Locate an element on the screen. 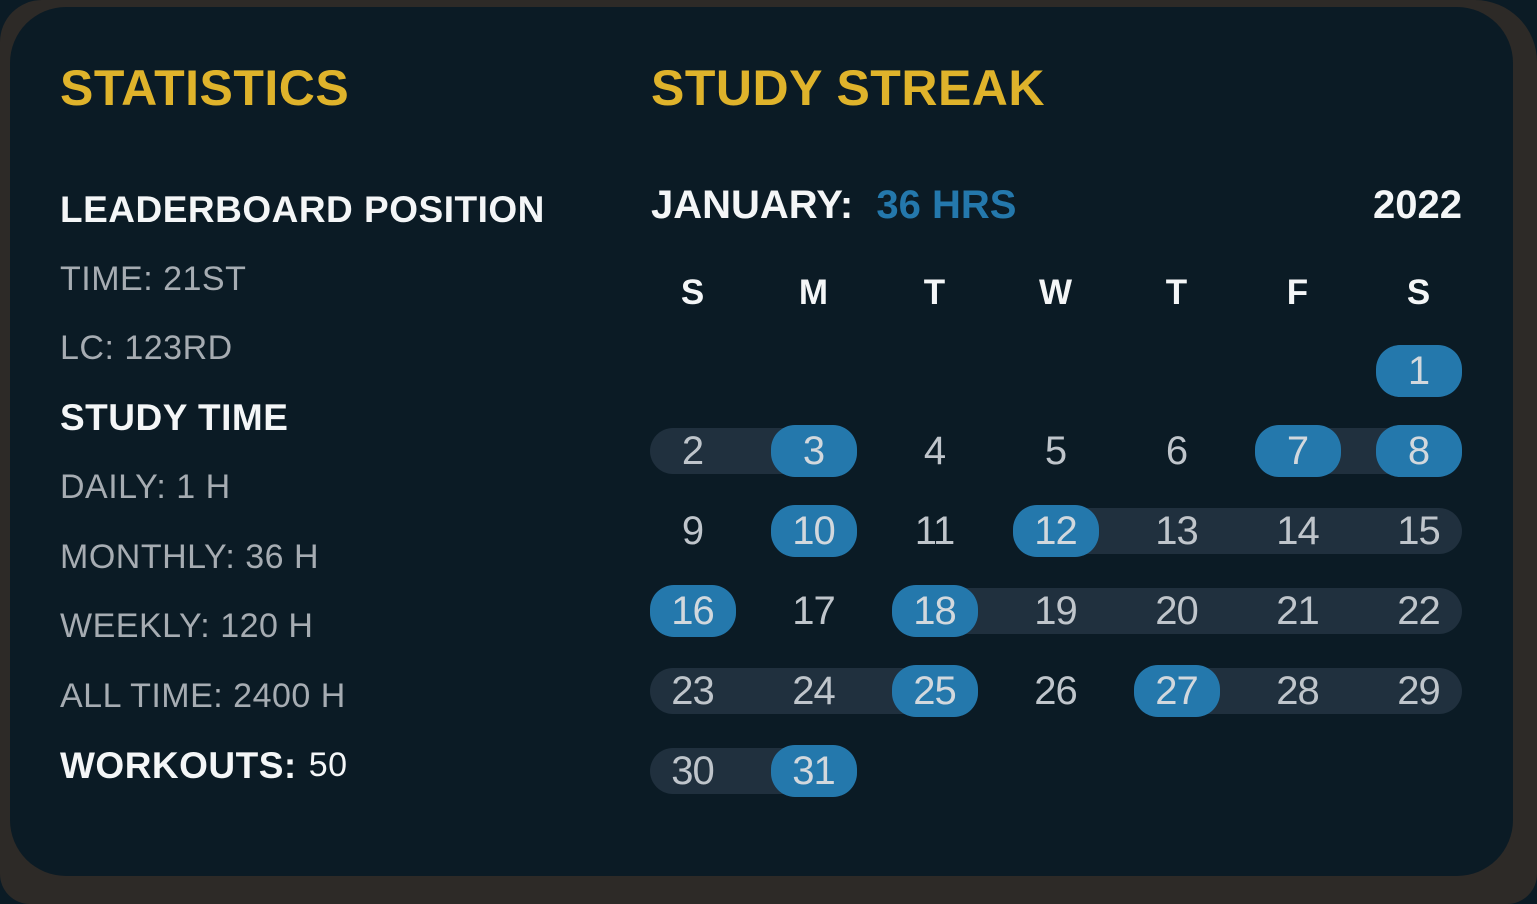 The height and width of the screenshot is (904, 1537). day-20: 20 is located at coordinates (1177, 611).